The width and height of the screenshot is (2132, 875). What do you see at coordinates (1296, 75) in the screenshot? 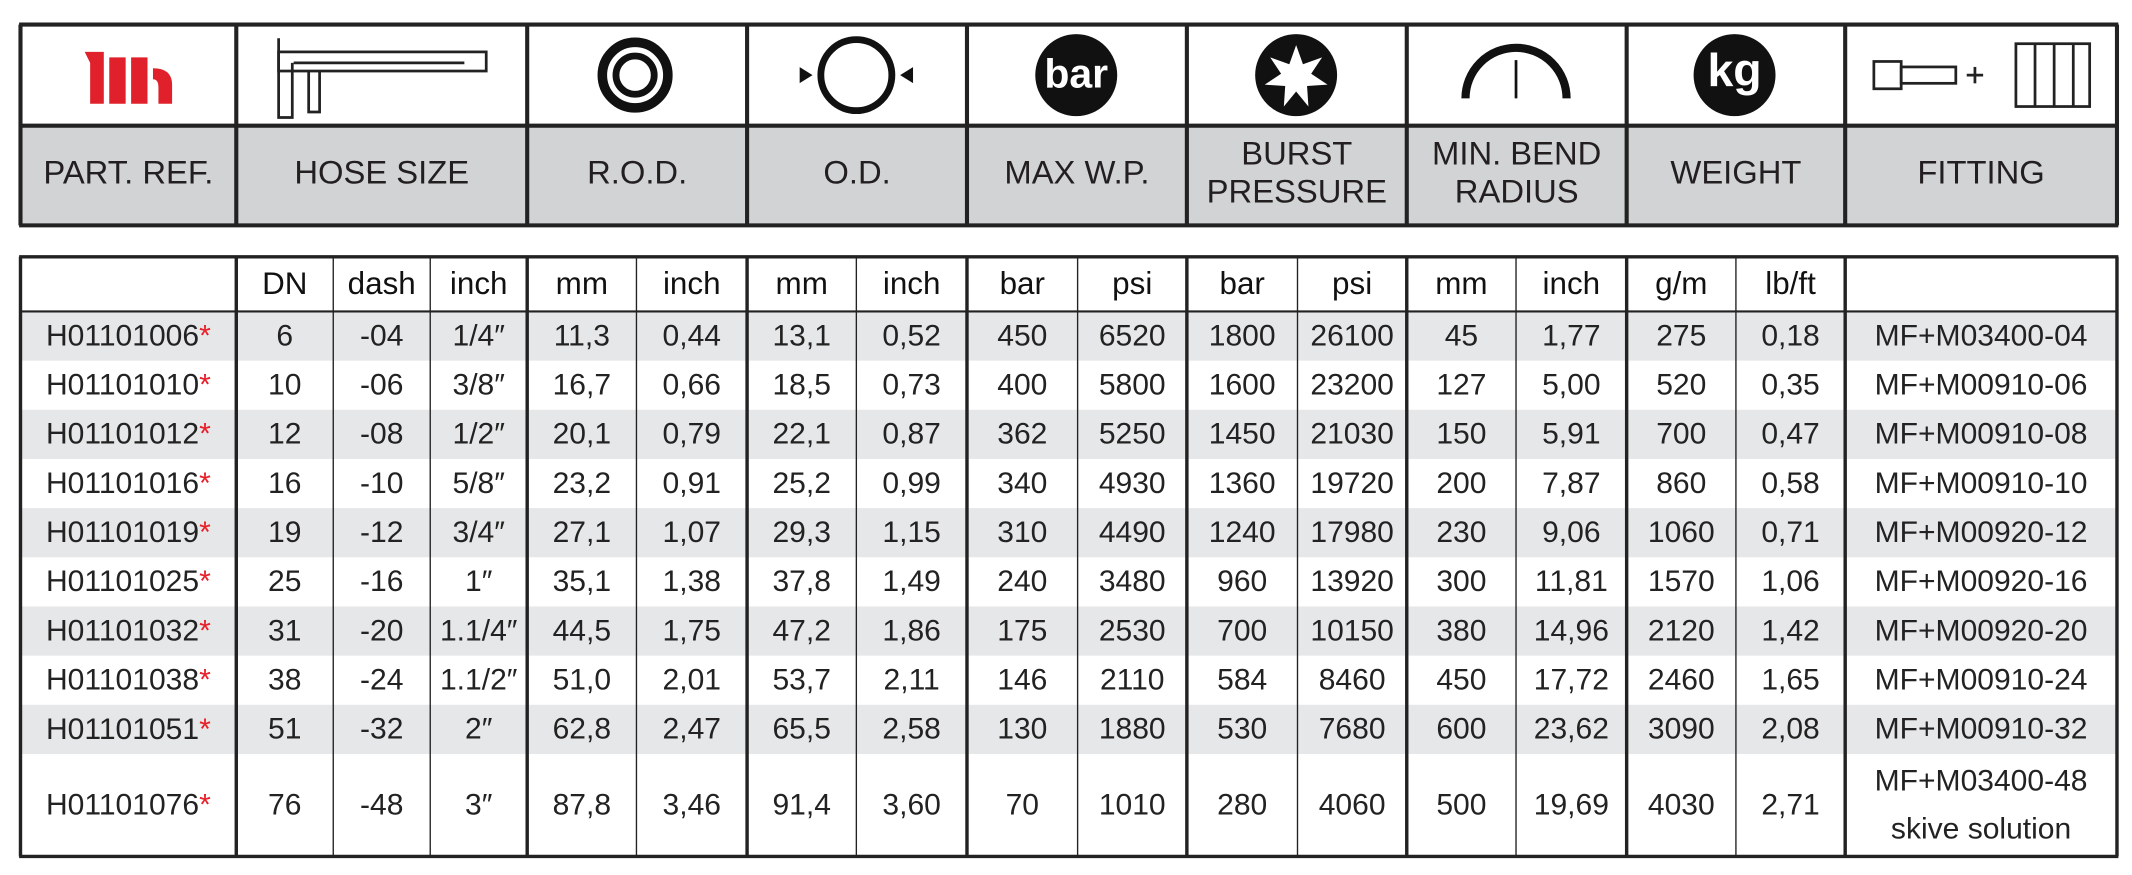
I see `burst-icon` at bounding box center [1296, 75].